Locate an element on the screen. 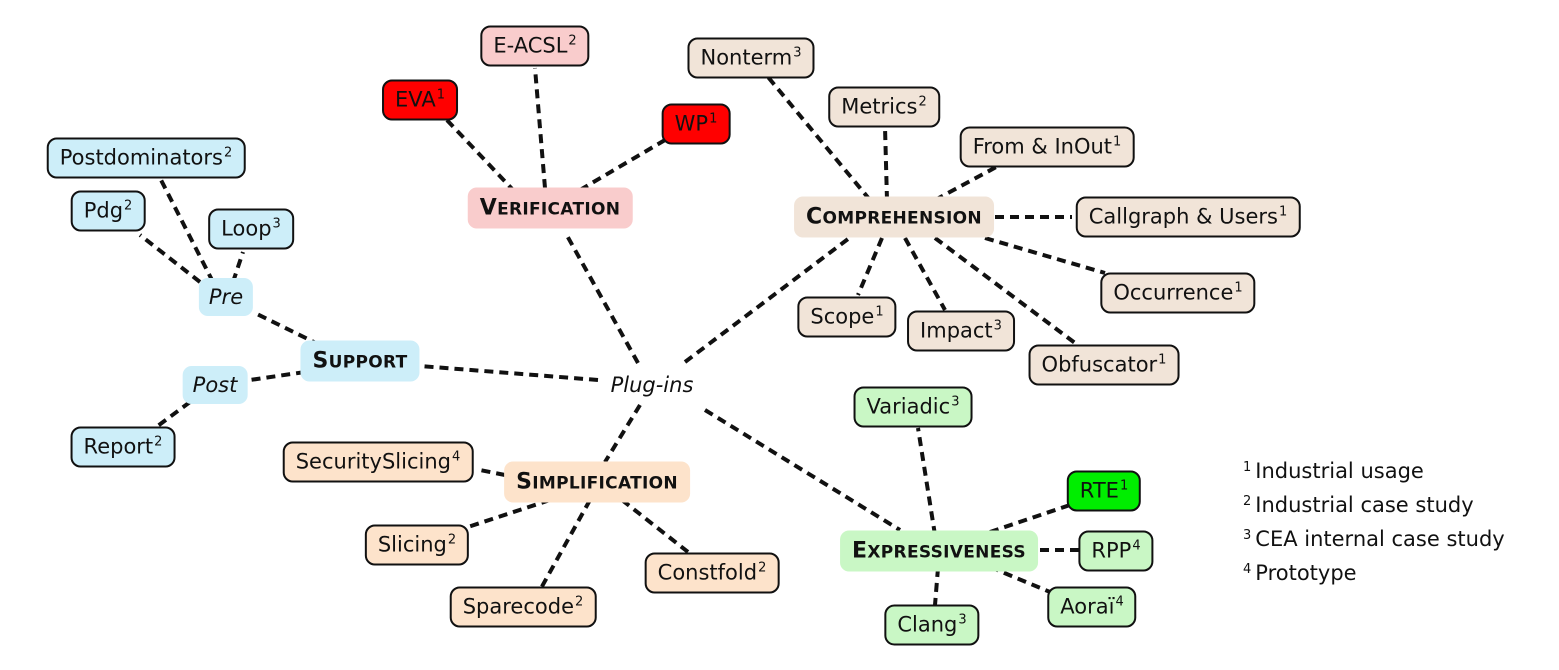 Image resolution: width=1559 pixels, height=670 pixels. edge-pre-loop is located at coordinates (238, 267).